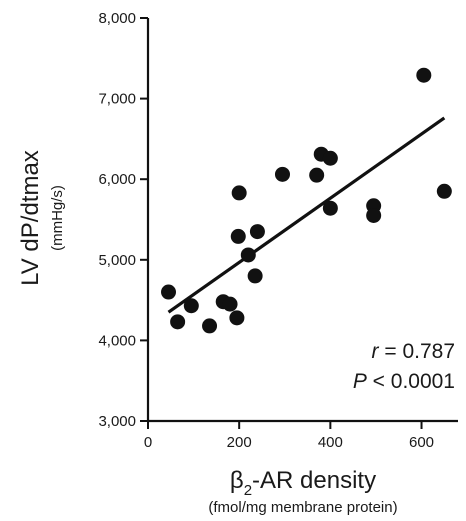 The image size is (466, 521). Describe the element at coordinates (117, 421) in the screenshot. I see `y-tick-label: 3,000` at that location.